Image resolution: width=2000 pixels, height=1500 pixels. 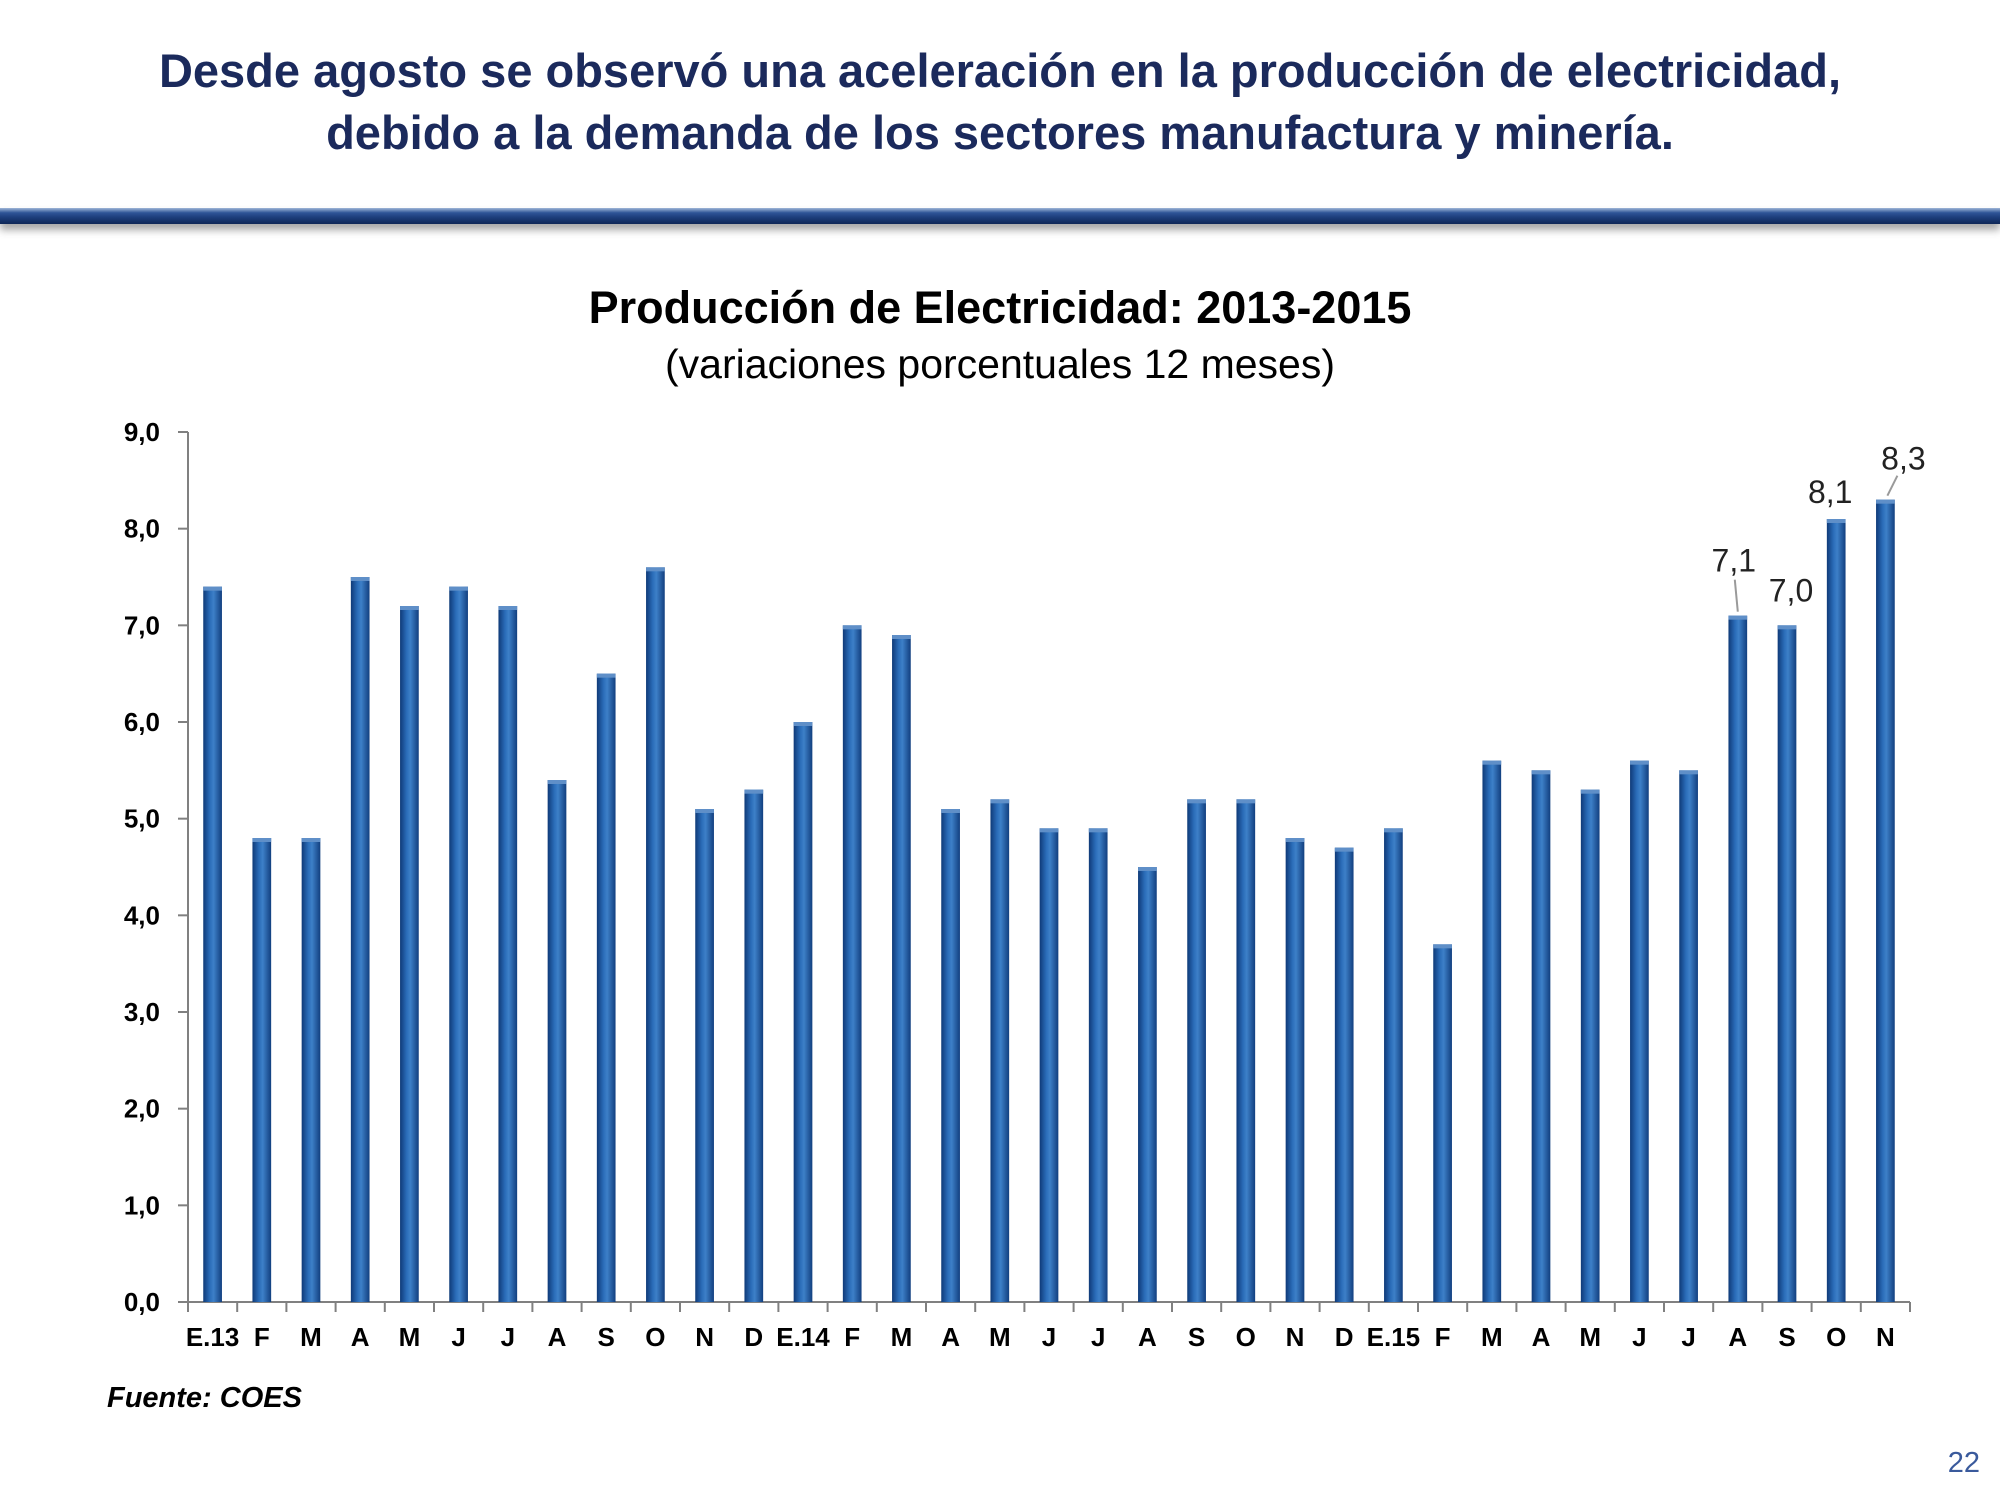 I want to click on data-label: 8,1, so click(x=1830, y=492).